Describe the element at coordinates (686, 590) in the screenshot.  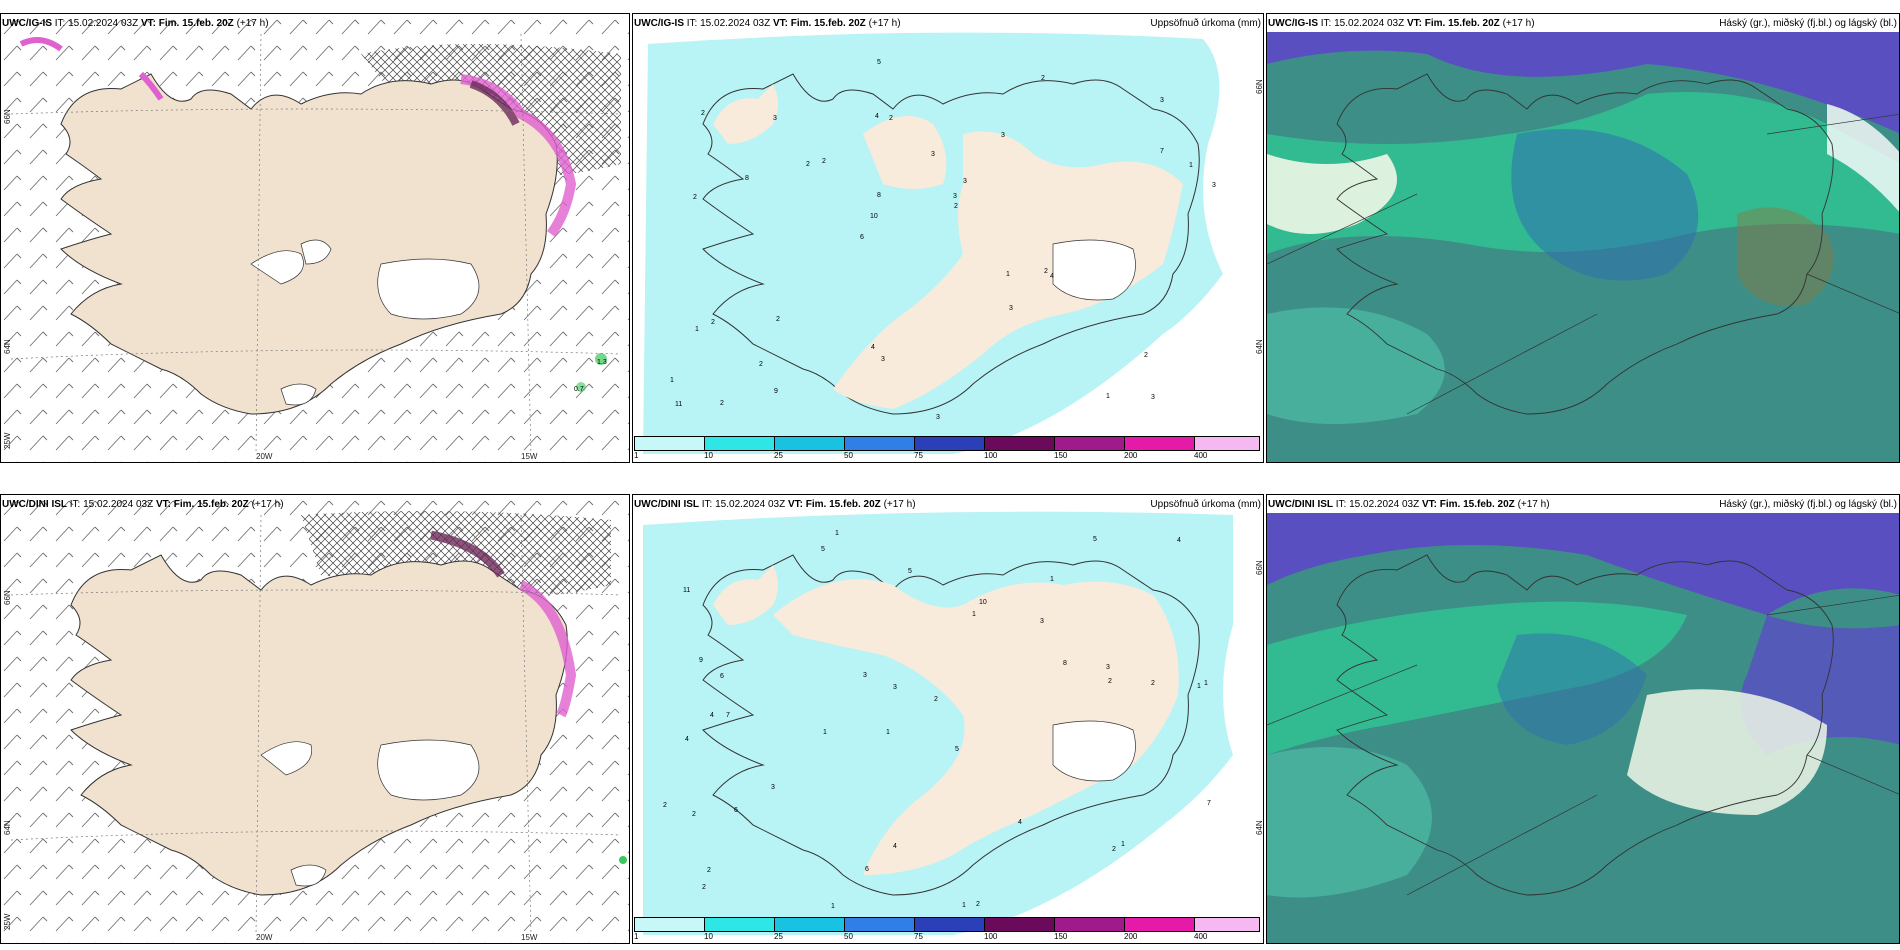
I see `precip-value: 11` at that location.